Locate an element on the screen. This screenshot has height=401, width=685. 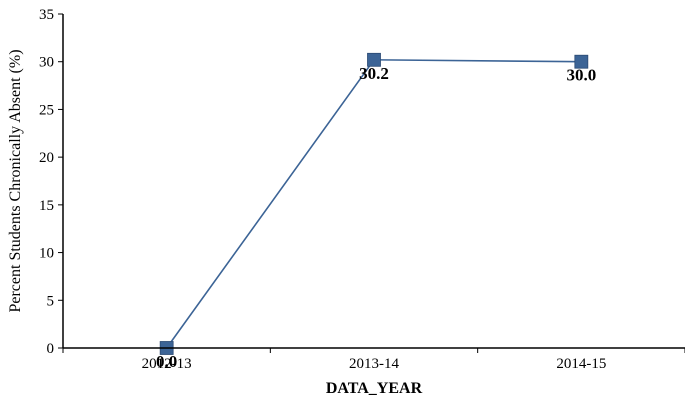
y-tick-label: 20 is located at coordinates (46, 158).